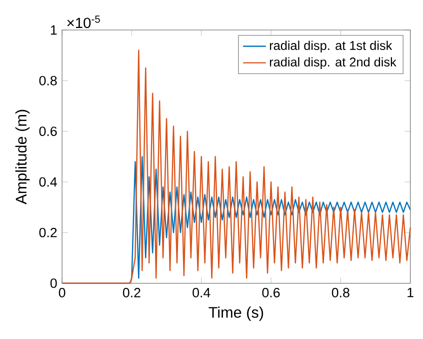 This screenshot has width=423, height=339. Describe the element at coordinates (341, 293) in the screenshot. I see `x-tick-label: 0.8` at that location.